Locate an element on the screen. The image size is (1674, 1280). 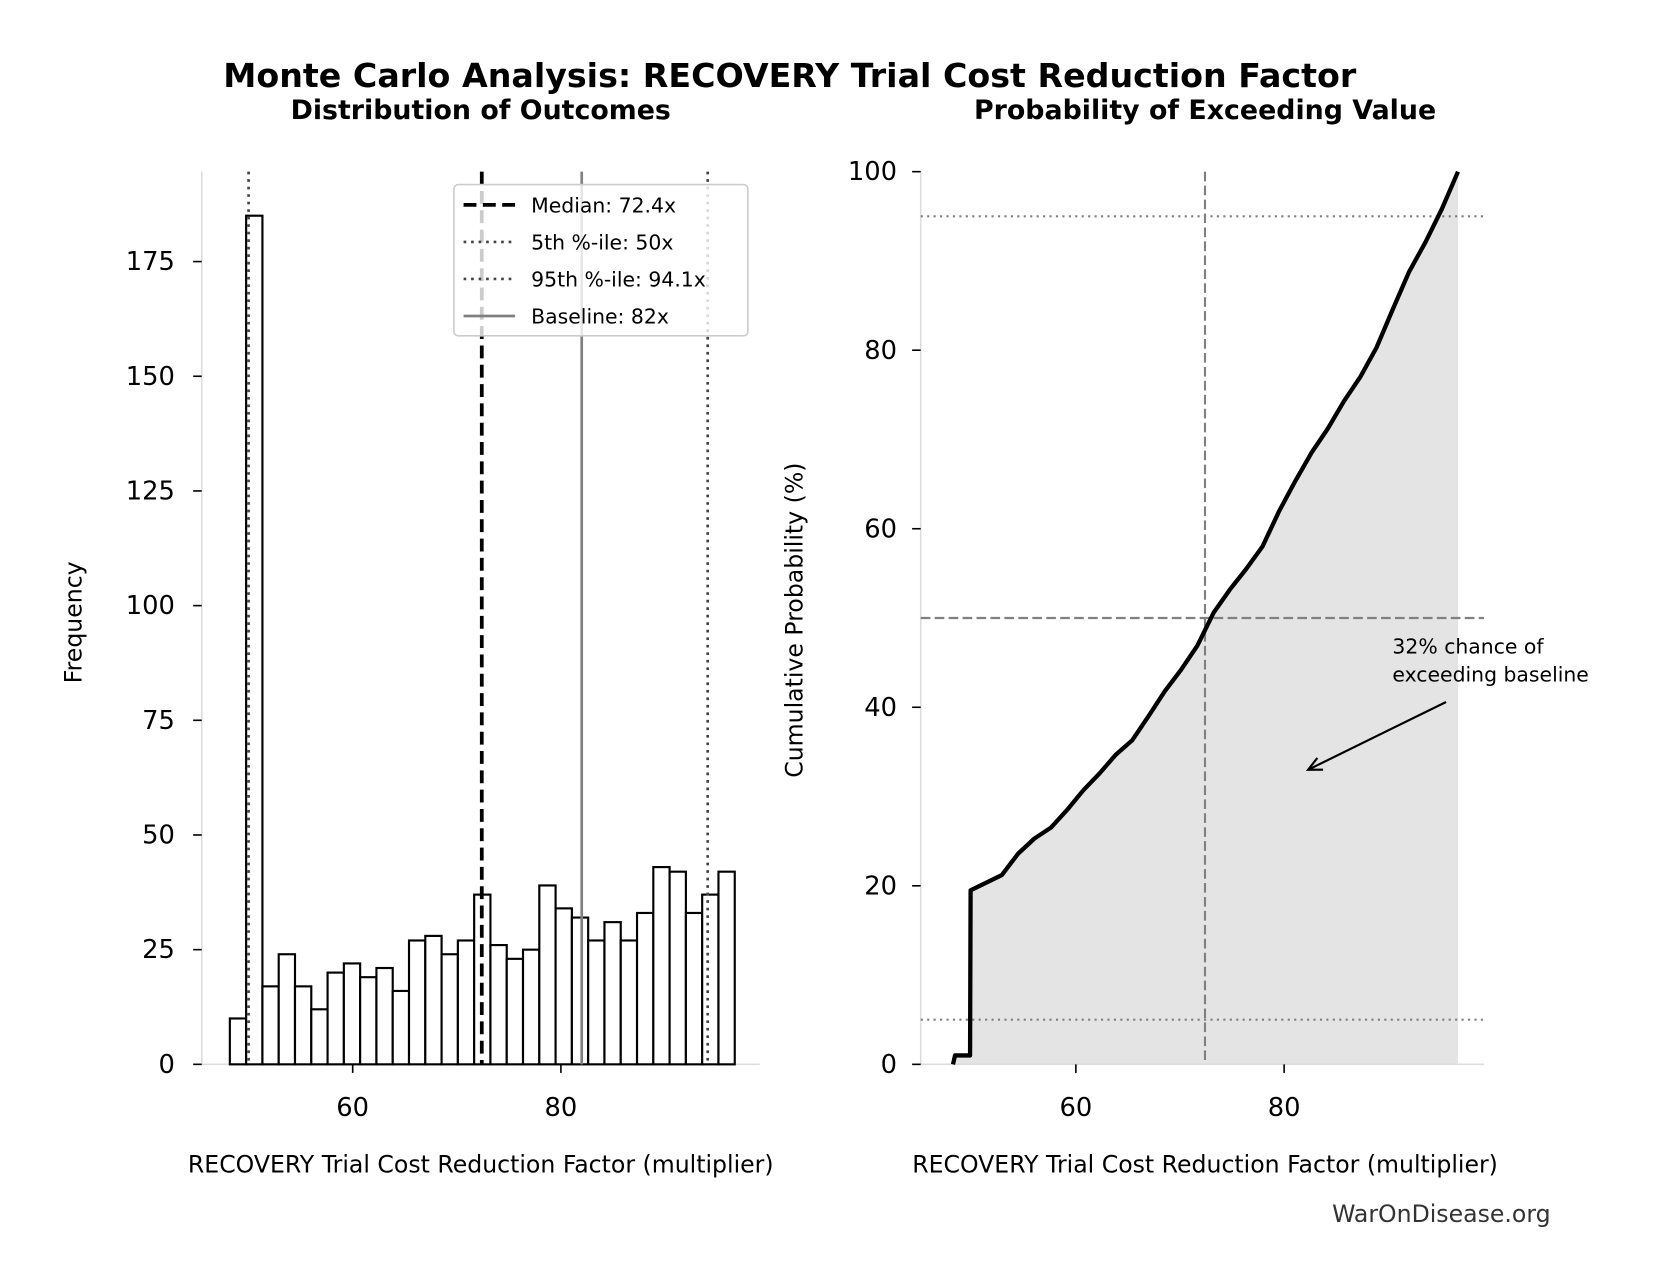
y-tick-label: 50 is located at coordinates (158, 836).